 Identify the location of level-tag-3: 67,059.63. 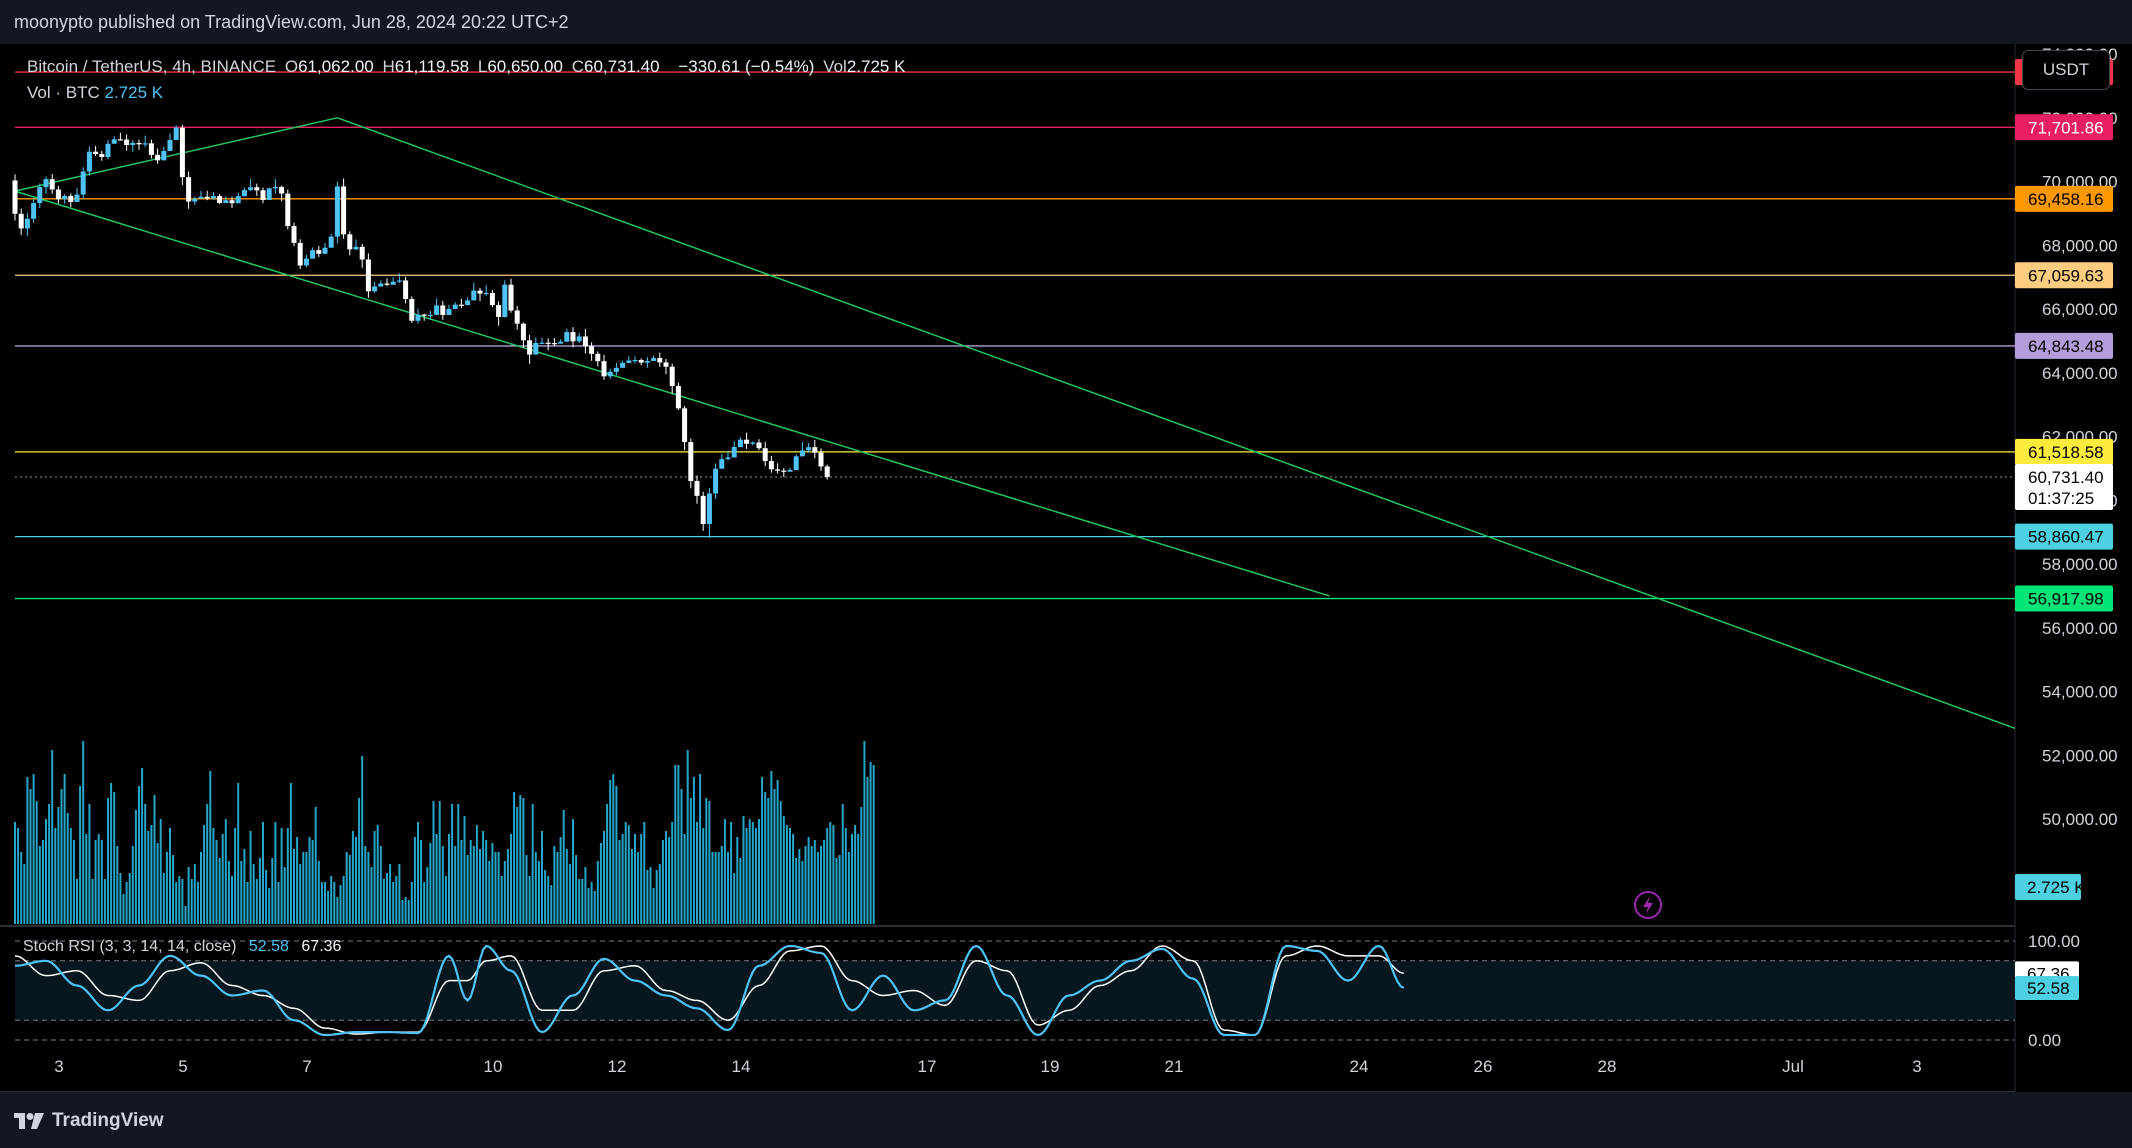
(2064, 275).